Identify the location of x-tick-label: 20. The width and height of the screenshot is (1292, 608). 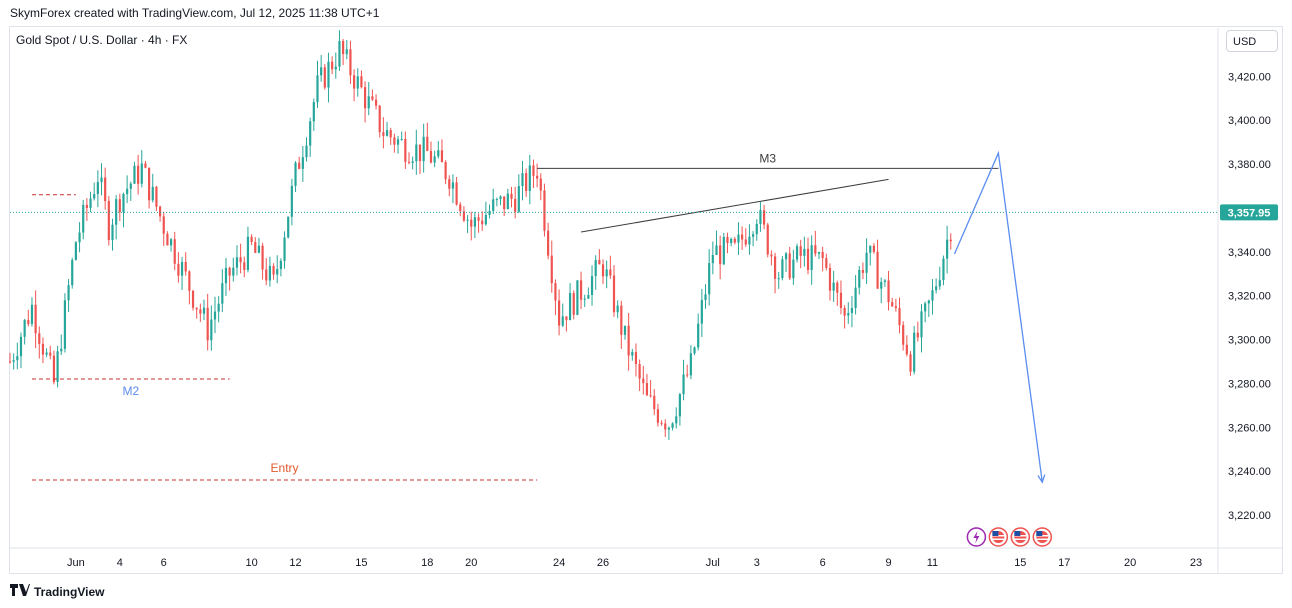
(471, 563).